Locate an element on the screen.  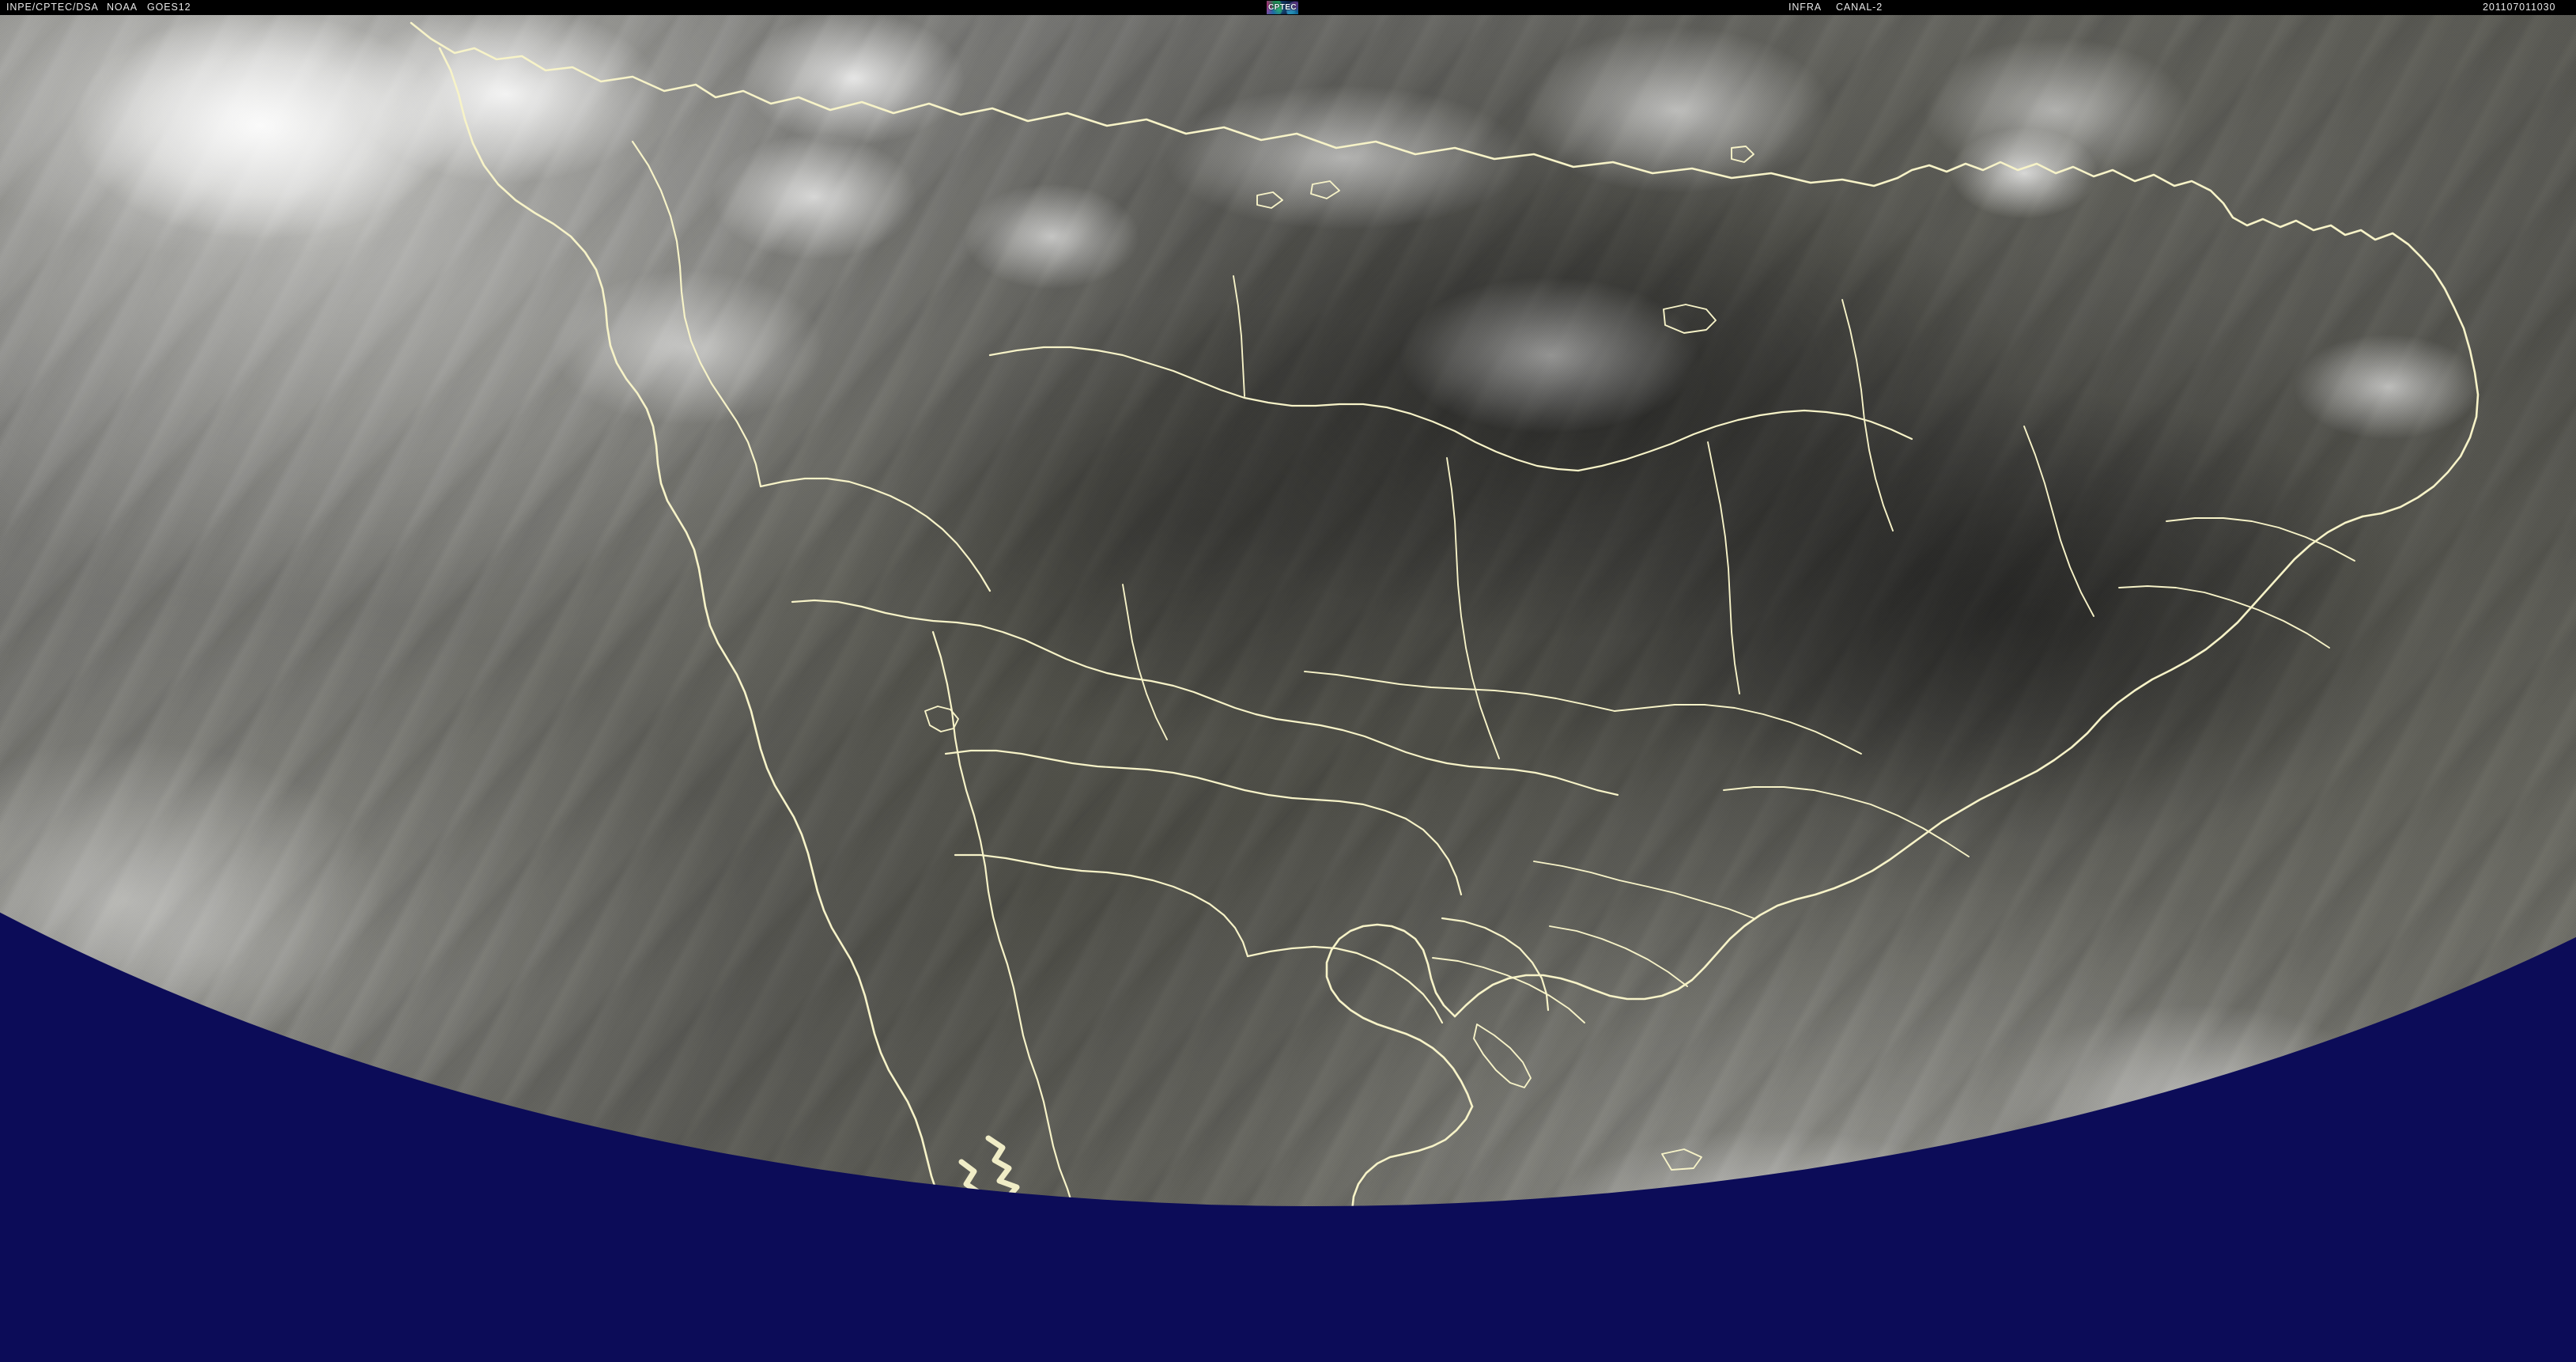
logo-text: CPTEC is located at coordinates (1282, 8).